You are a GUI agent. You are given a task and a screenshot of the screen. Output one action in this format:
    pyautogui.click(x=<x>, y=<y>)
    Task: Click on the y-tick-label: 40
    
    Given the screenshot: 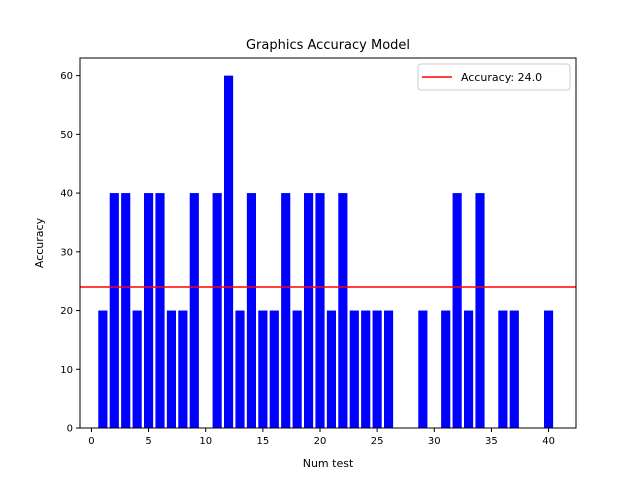 What is the action you would take?
    pyautogui.click(x=66, y=194)
    